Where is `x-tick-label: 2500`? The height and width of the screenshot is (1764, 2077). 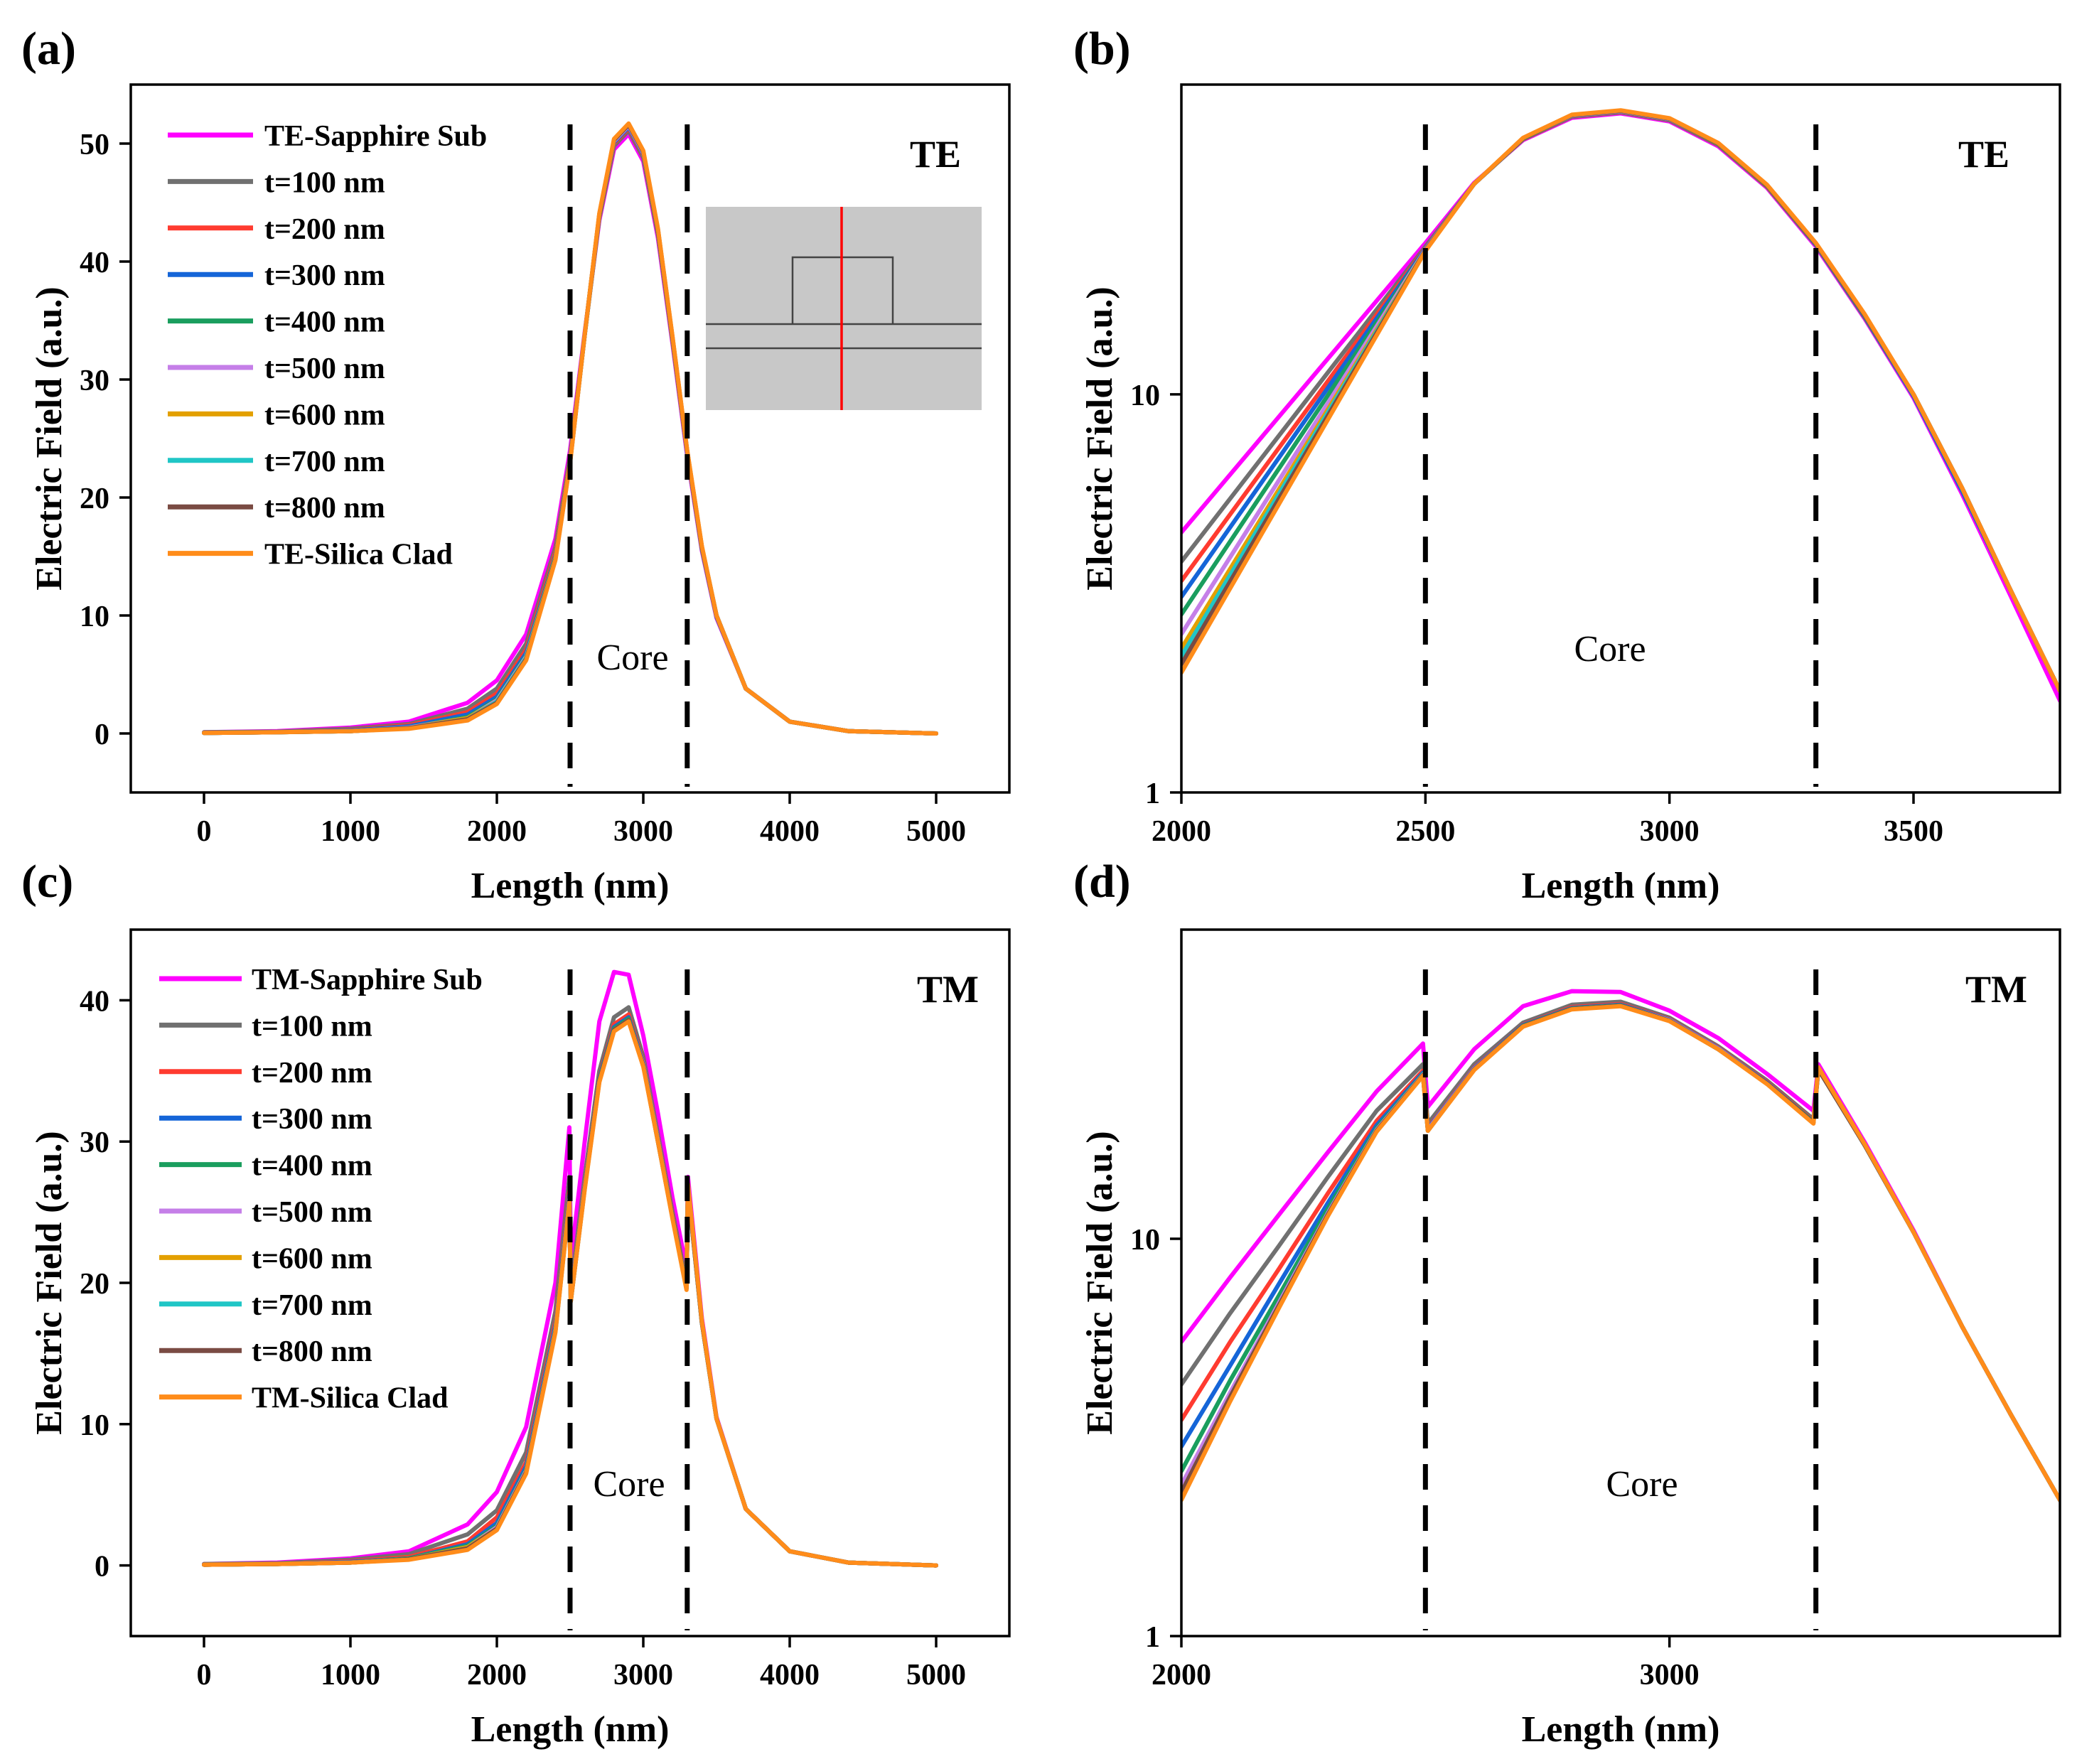
x-tick-label: 2500 is located at coordinates (1425, 831).